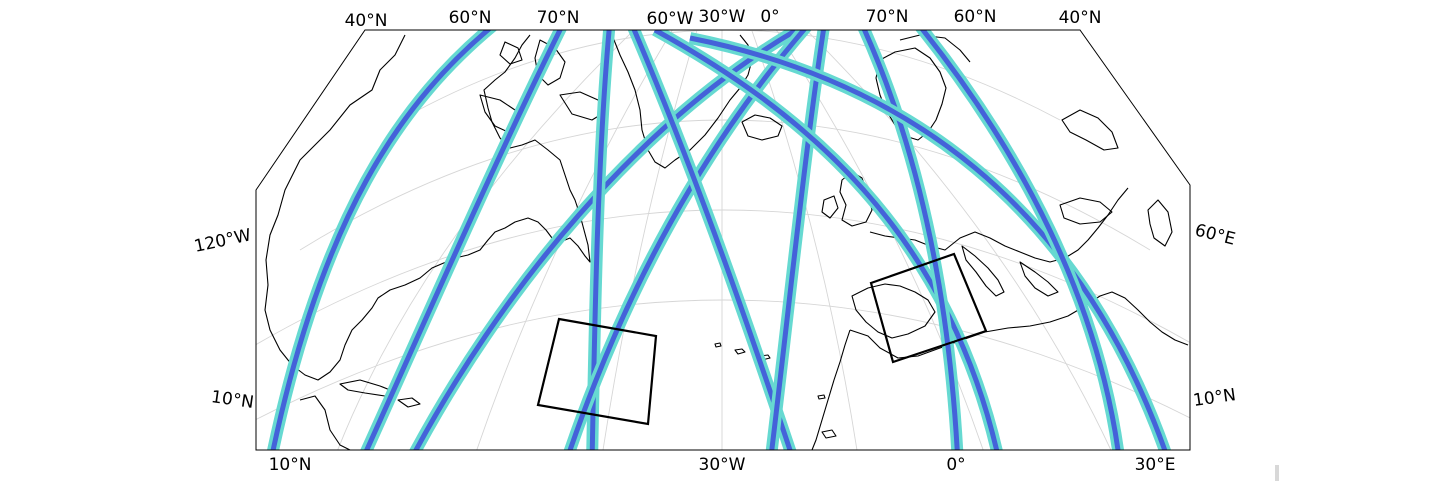 The height and width of the screenshot is (482, 1452). I want to click on bottom-label: 10°N, so click(290, 465).